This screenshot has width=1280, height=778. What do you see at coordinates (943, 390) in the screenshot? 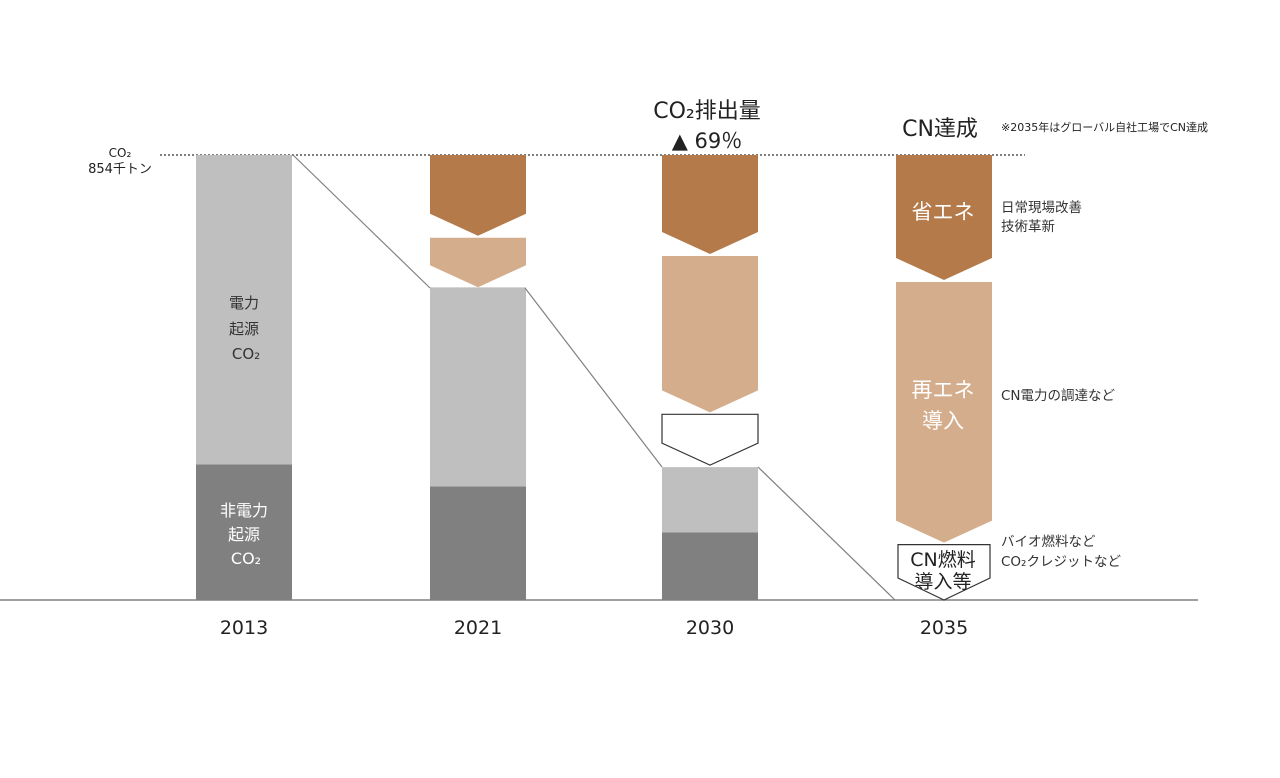
I see `renewable-label-1: 再エネ` at bounding box center [943, 390].